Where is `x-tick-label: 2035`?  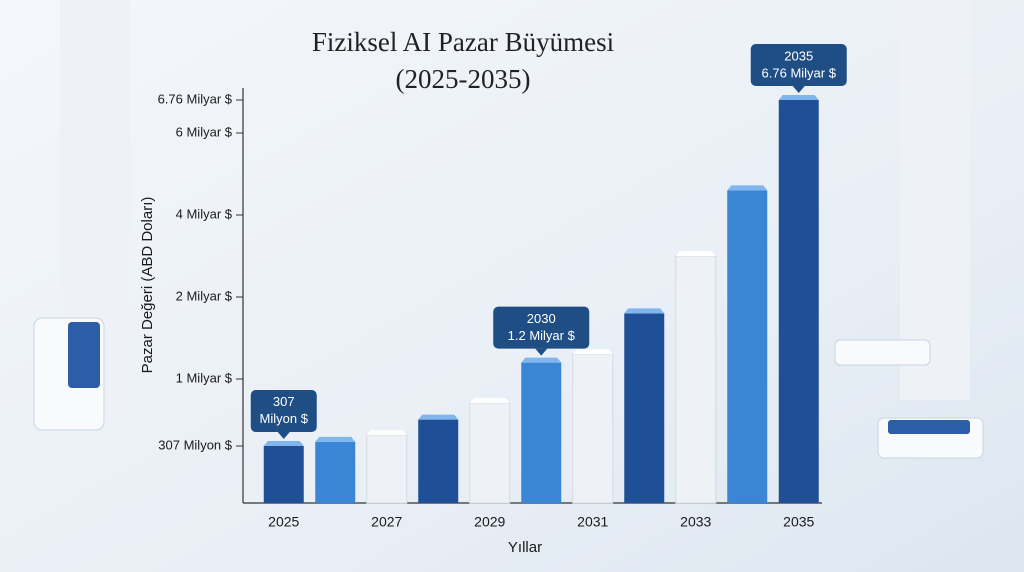
x-tick-label: 2035 is located at coordinates (798, 522).